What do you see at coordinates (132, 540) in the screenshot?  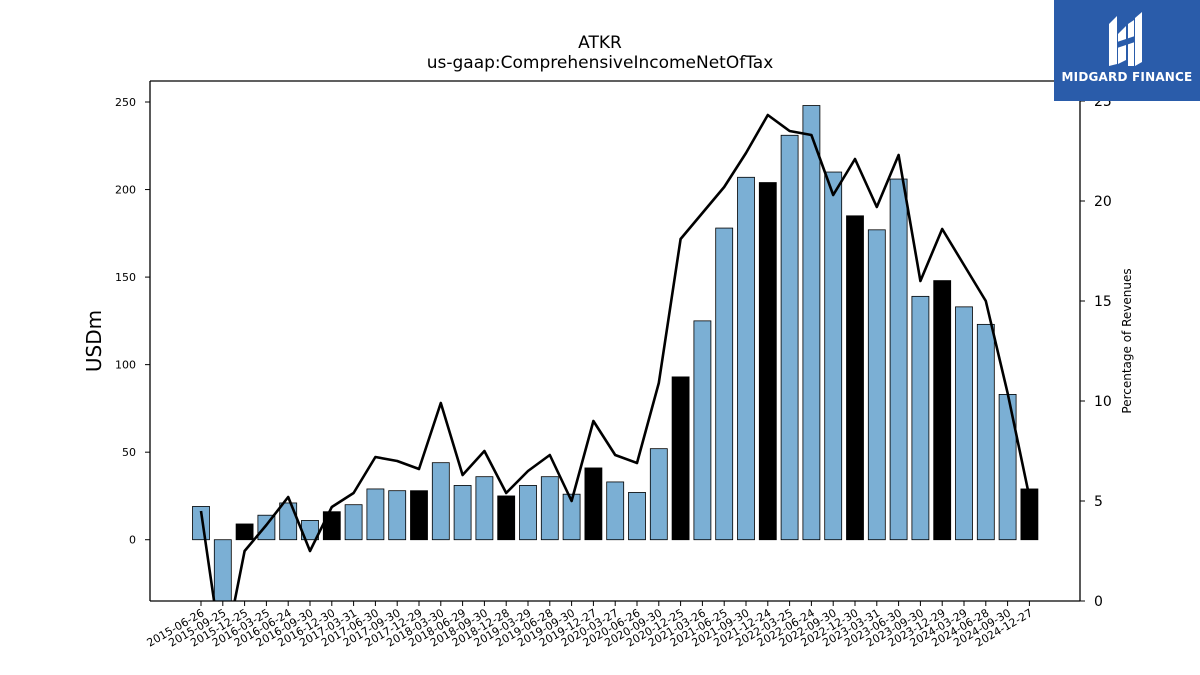 I see `y-left-tick-label: 0` at bounding box center [132, 540].